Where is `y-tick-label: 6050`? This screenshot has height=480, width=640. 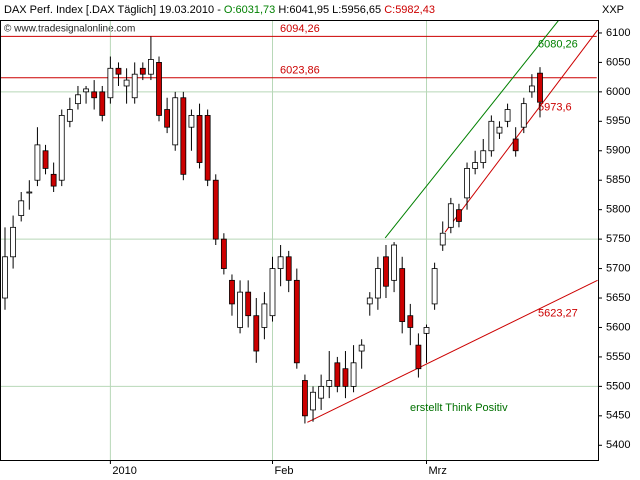 y-tick-label: 6050 is located at coordinates (618, 62).